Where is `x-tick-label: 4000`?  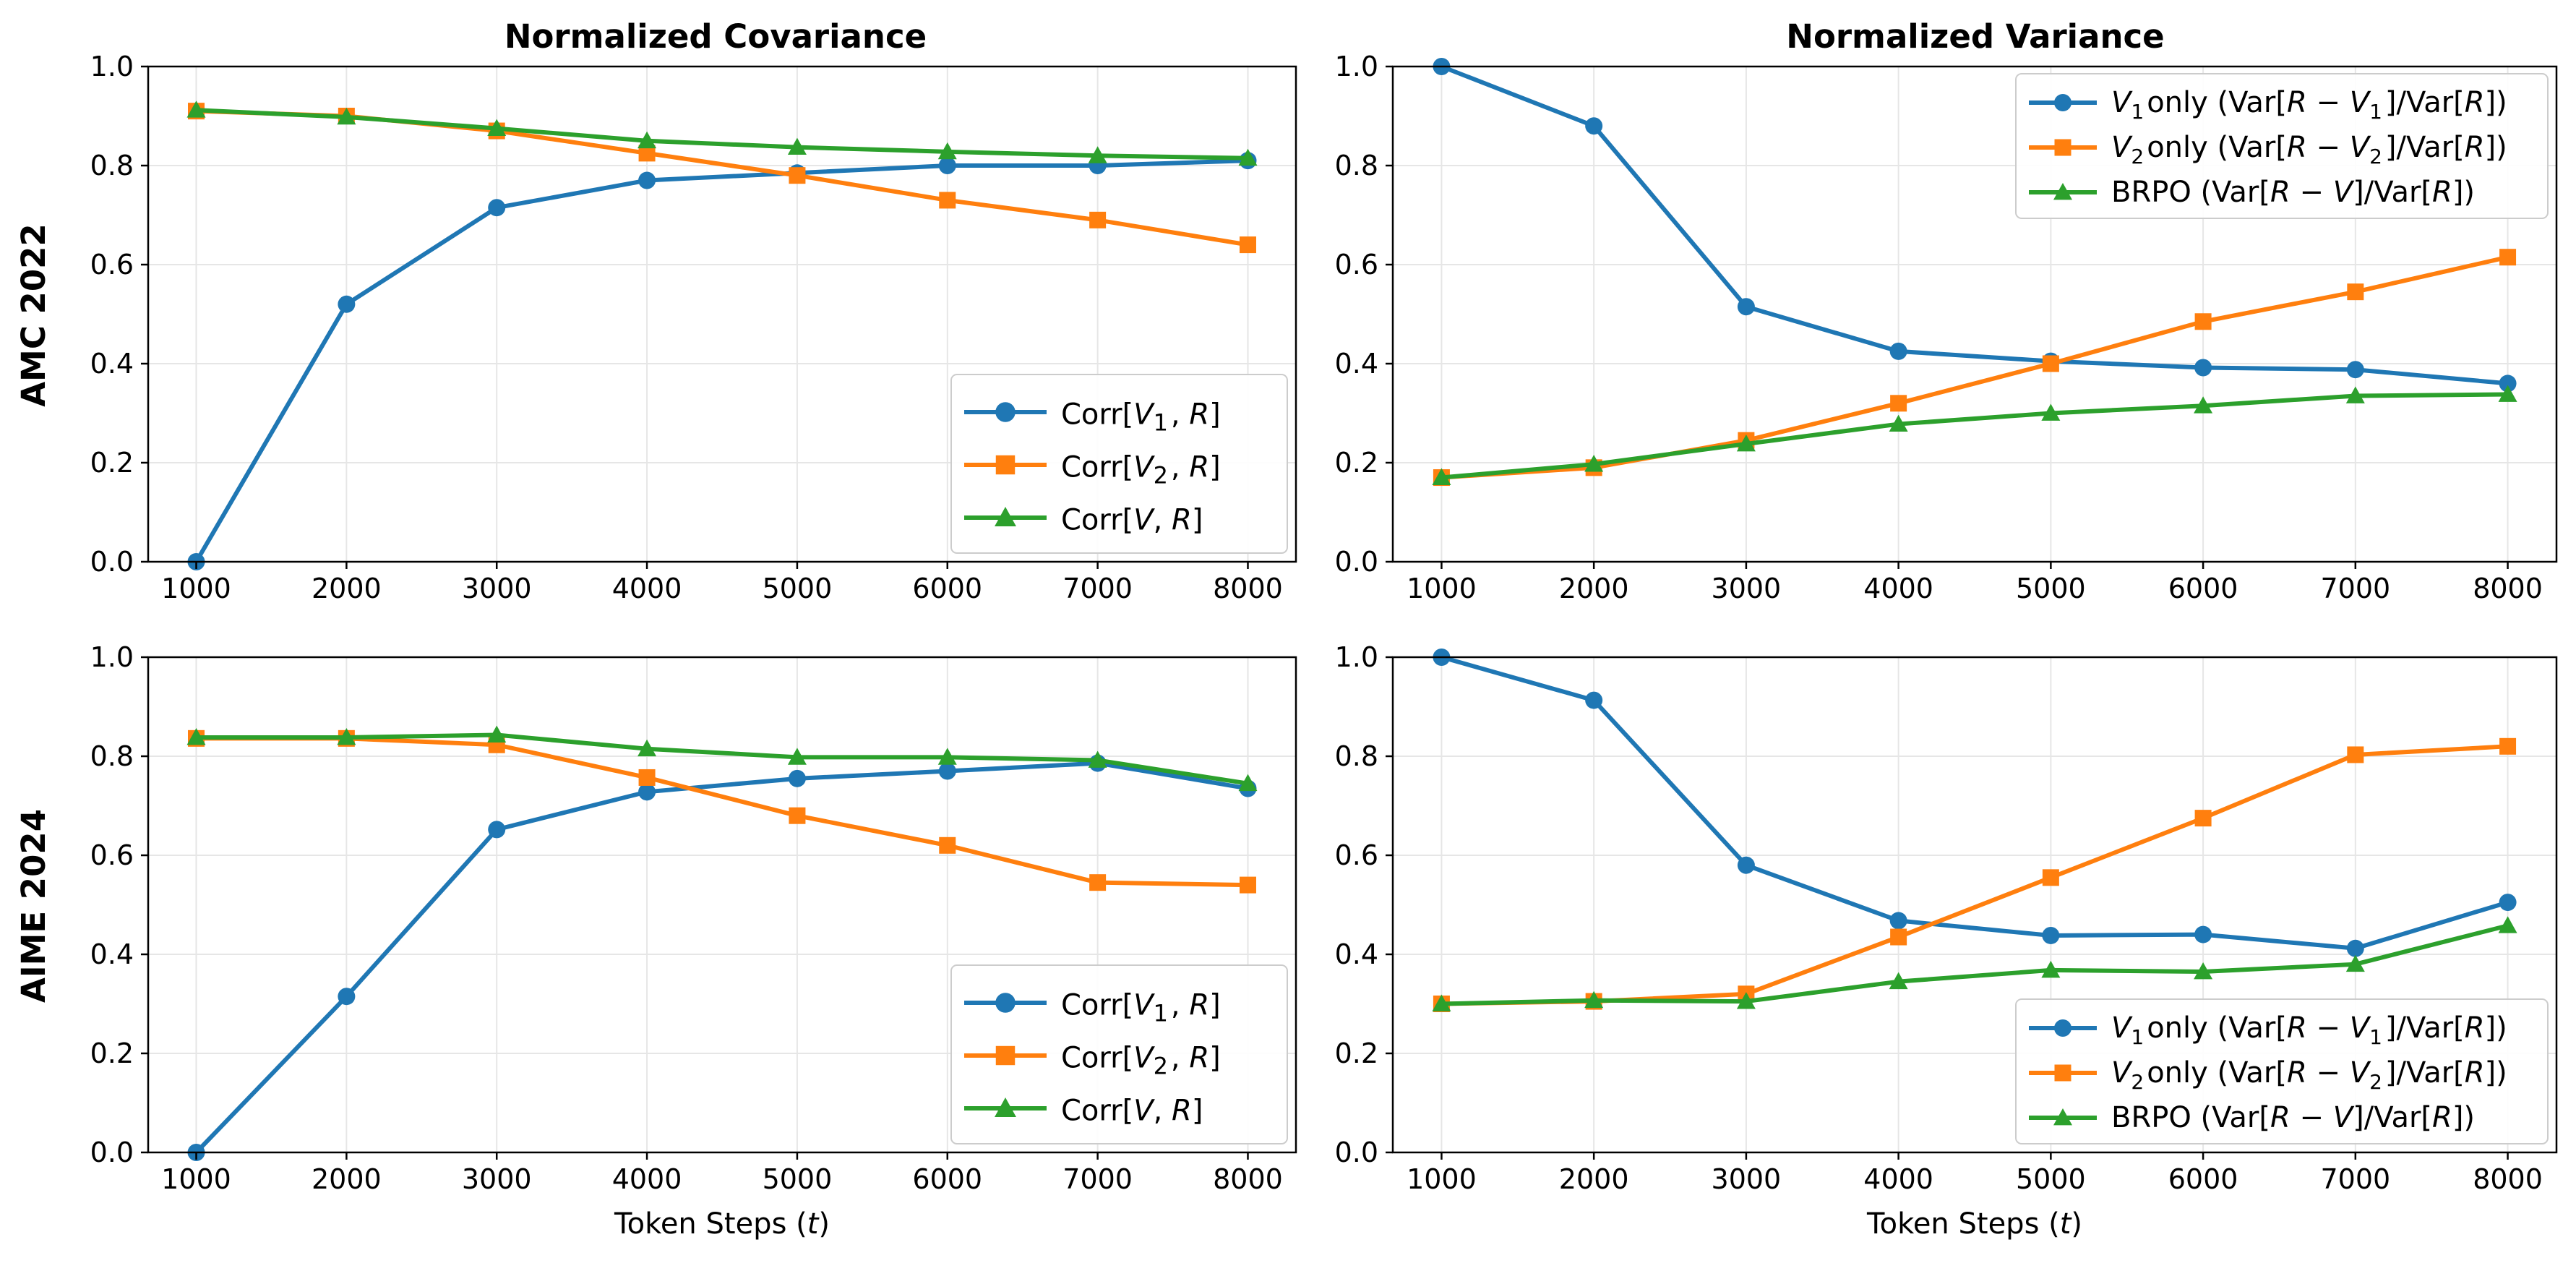
x-tick-label: 4000 is located at coordinates (1898, 1179).